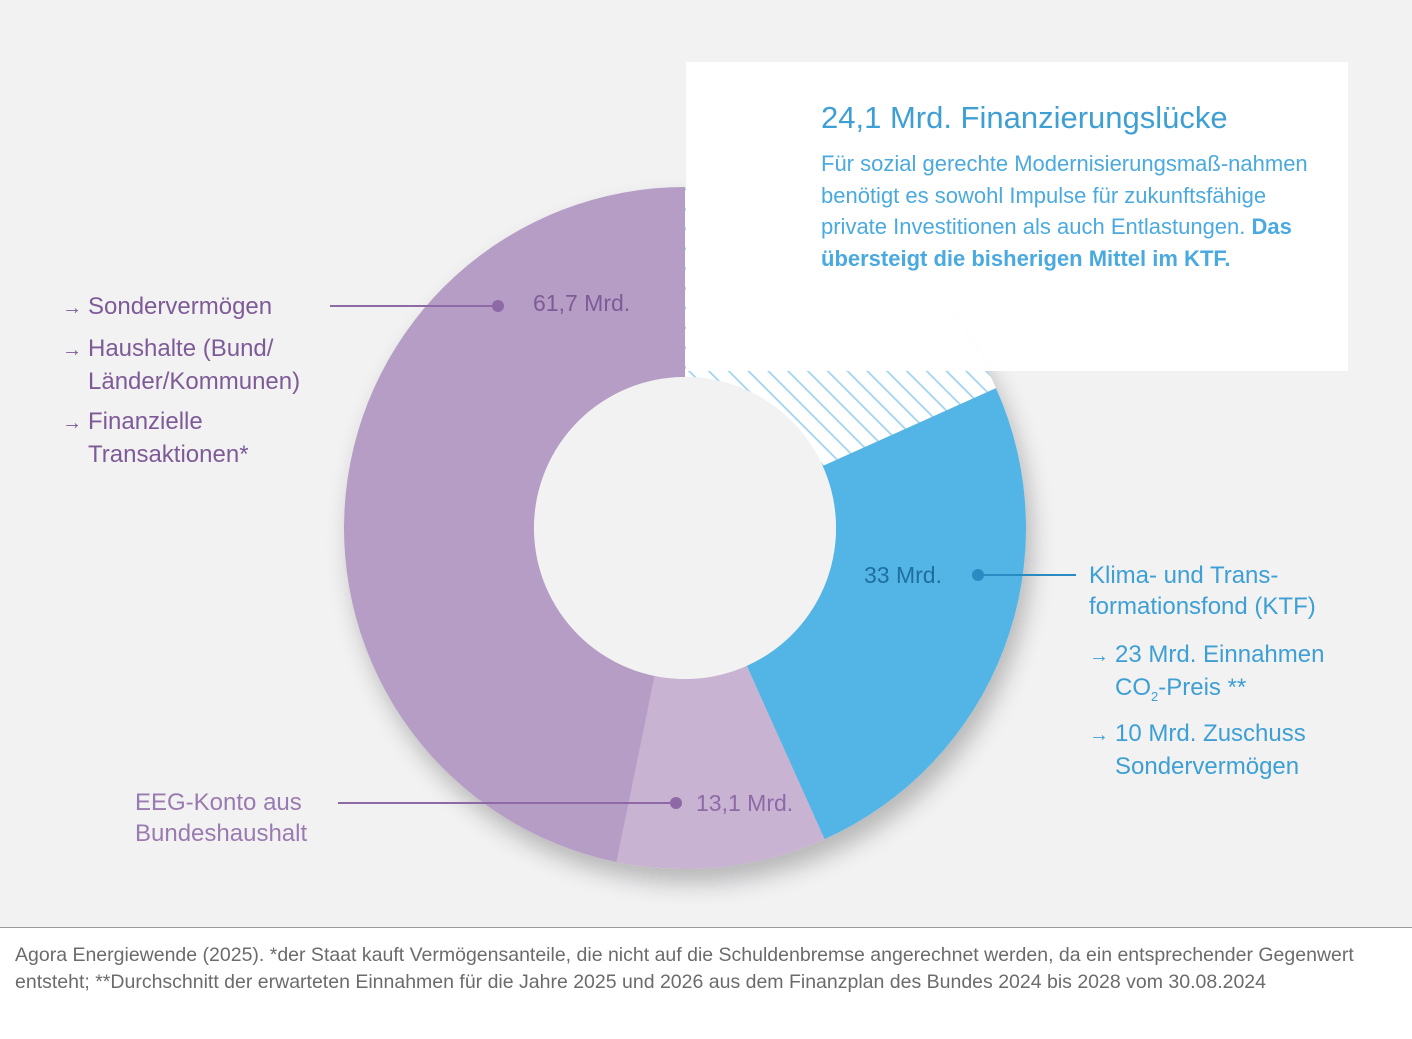 Image resolution: width=1412 pixels, height=1039 pixels. Describe the element at coordinates (155, 438) in the screenshot. I see `legend-transaktionen: → Finanzielle Transaktionen*` at that location.